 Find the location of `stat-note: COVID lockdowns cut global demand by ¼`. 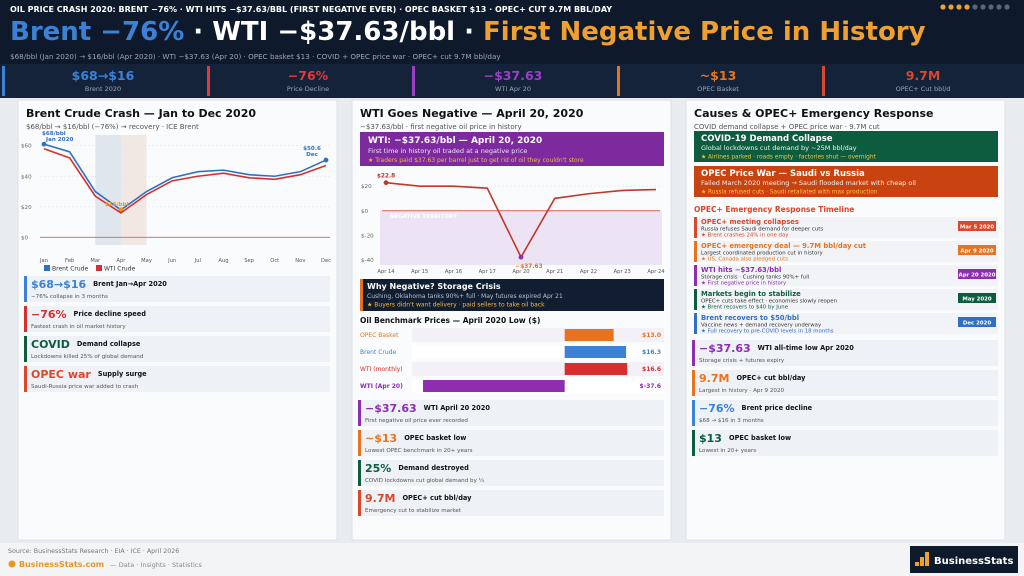

stat-note: COVID lockdowns cut global demand by ¼ is located at coordinates (425, 481).